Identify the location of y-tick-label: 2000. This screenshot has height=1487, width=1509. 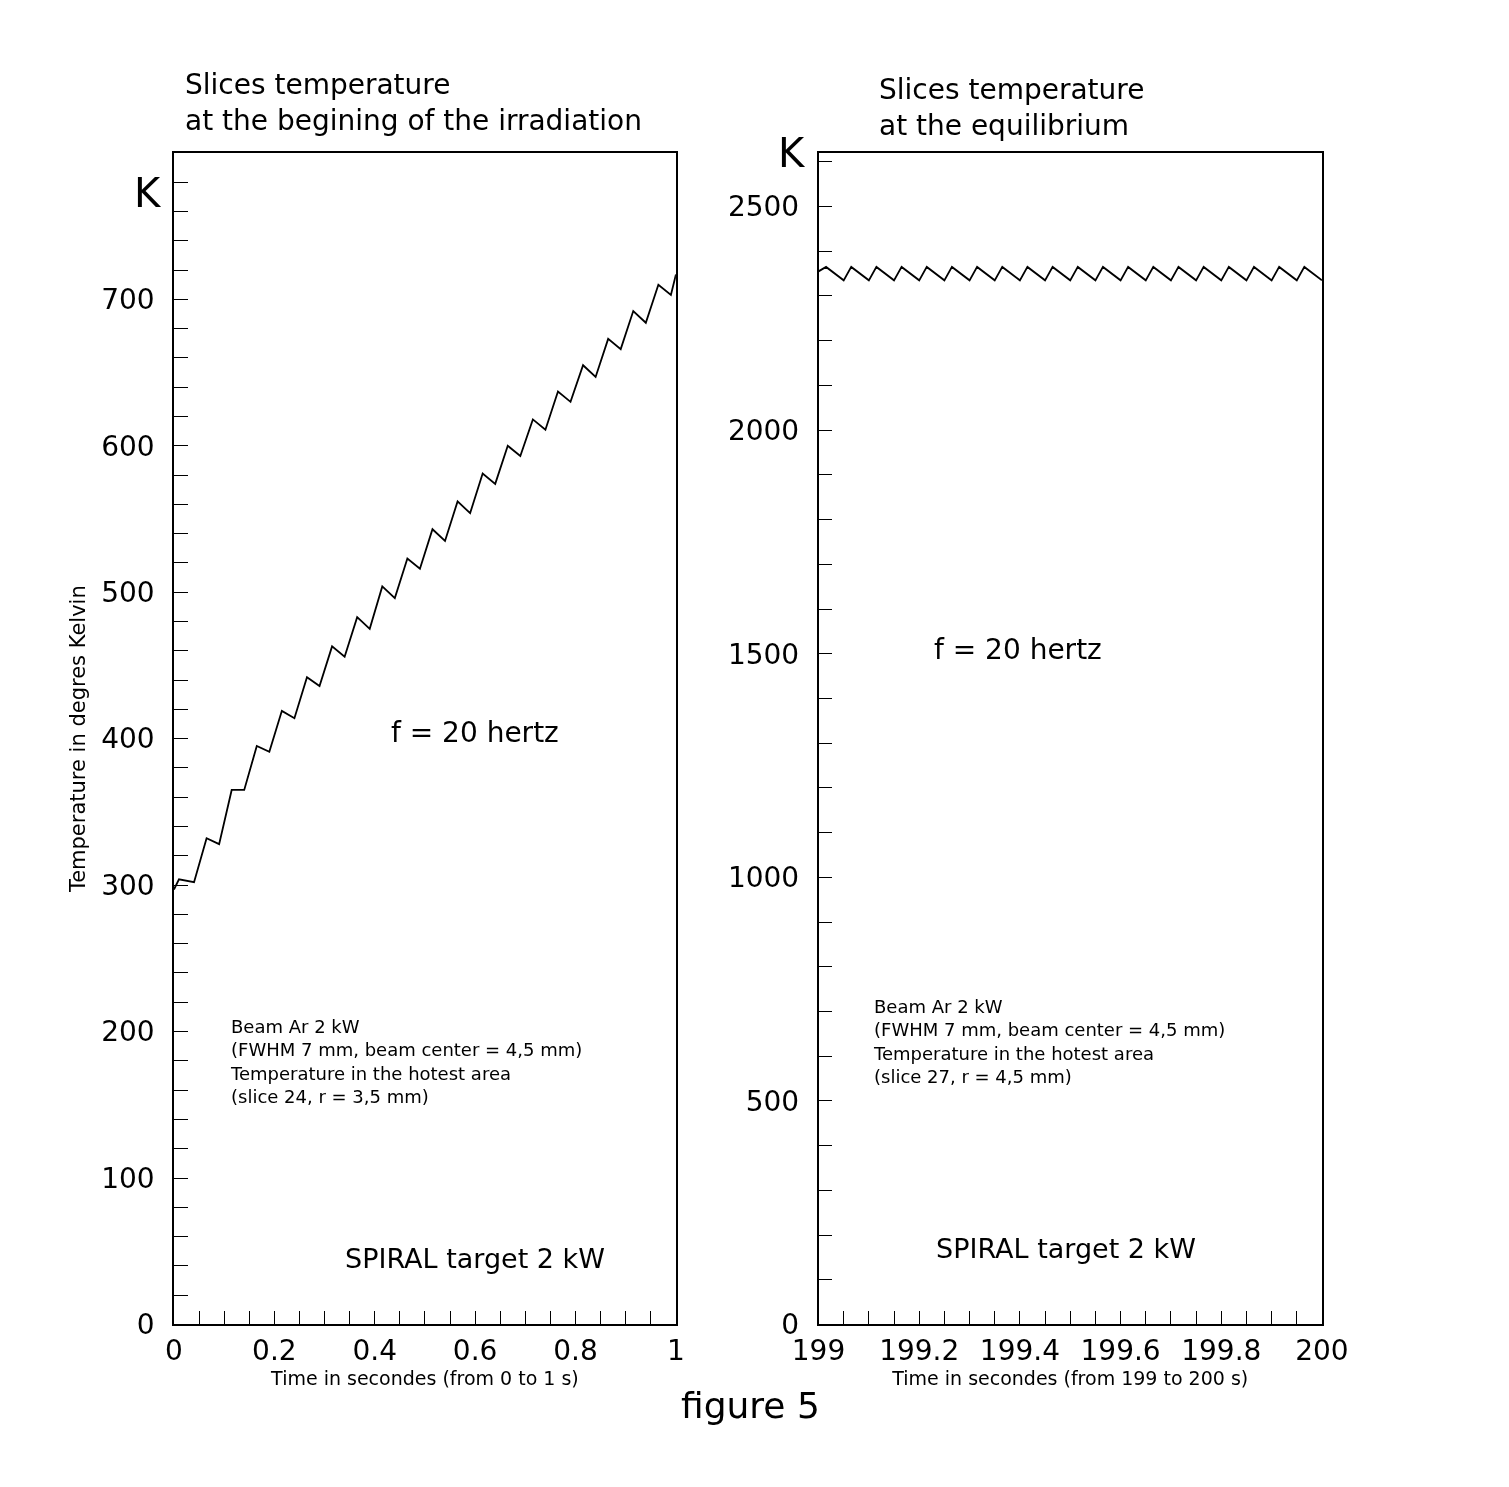
(763, 430).